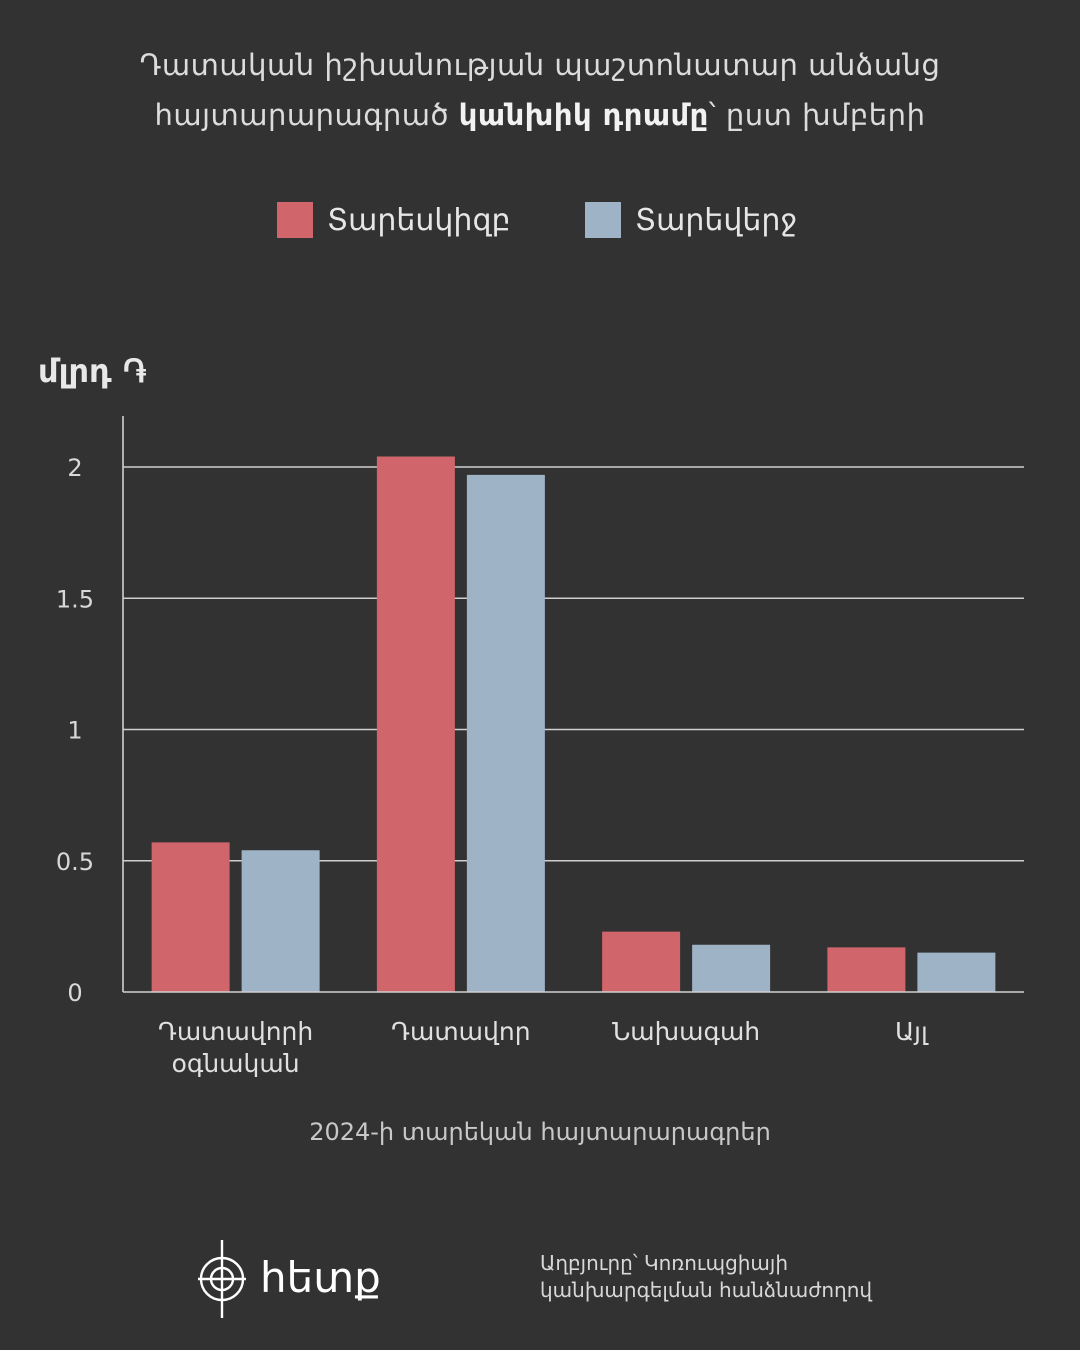  I want to click on legend-label-end: Տարեվերջ, so click(716, 220).